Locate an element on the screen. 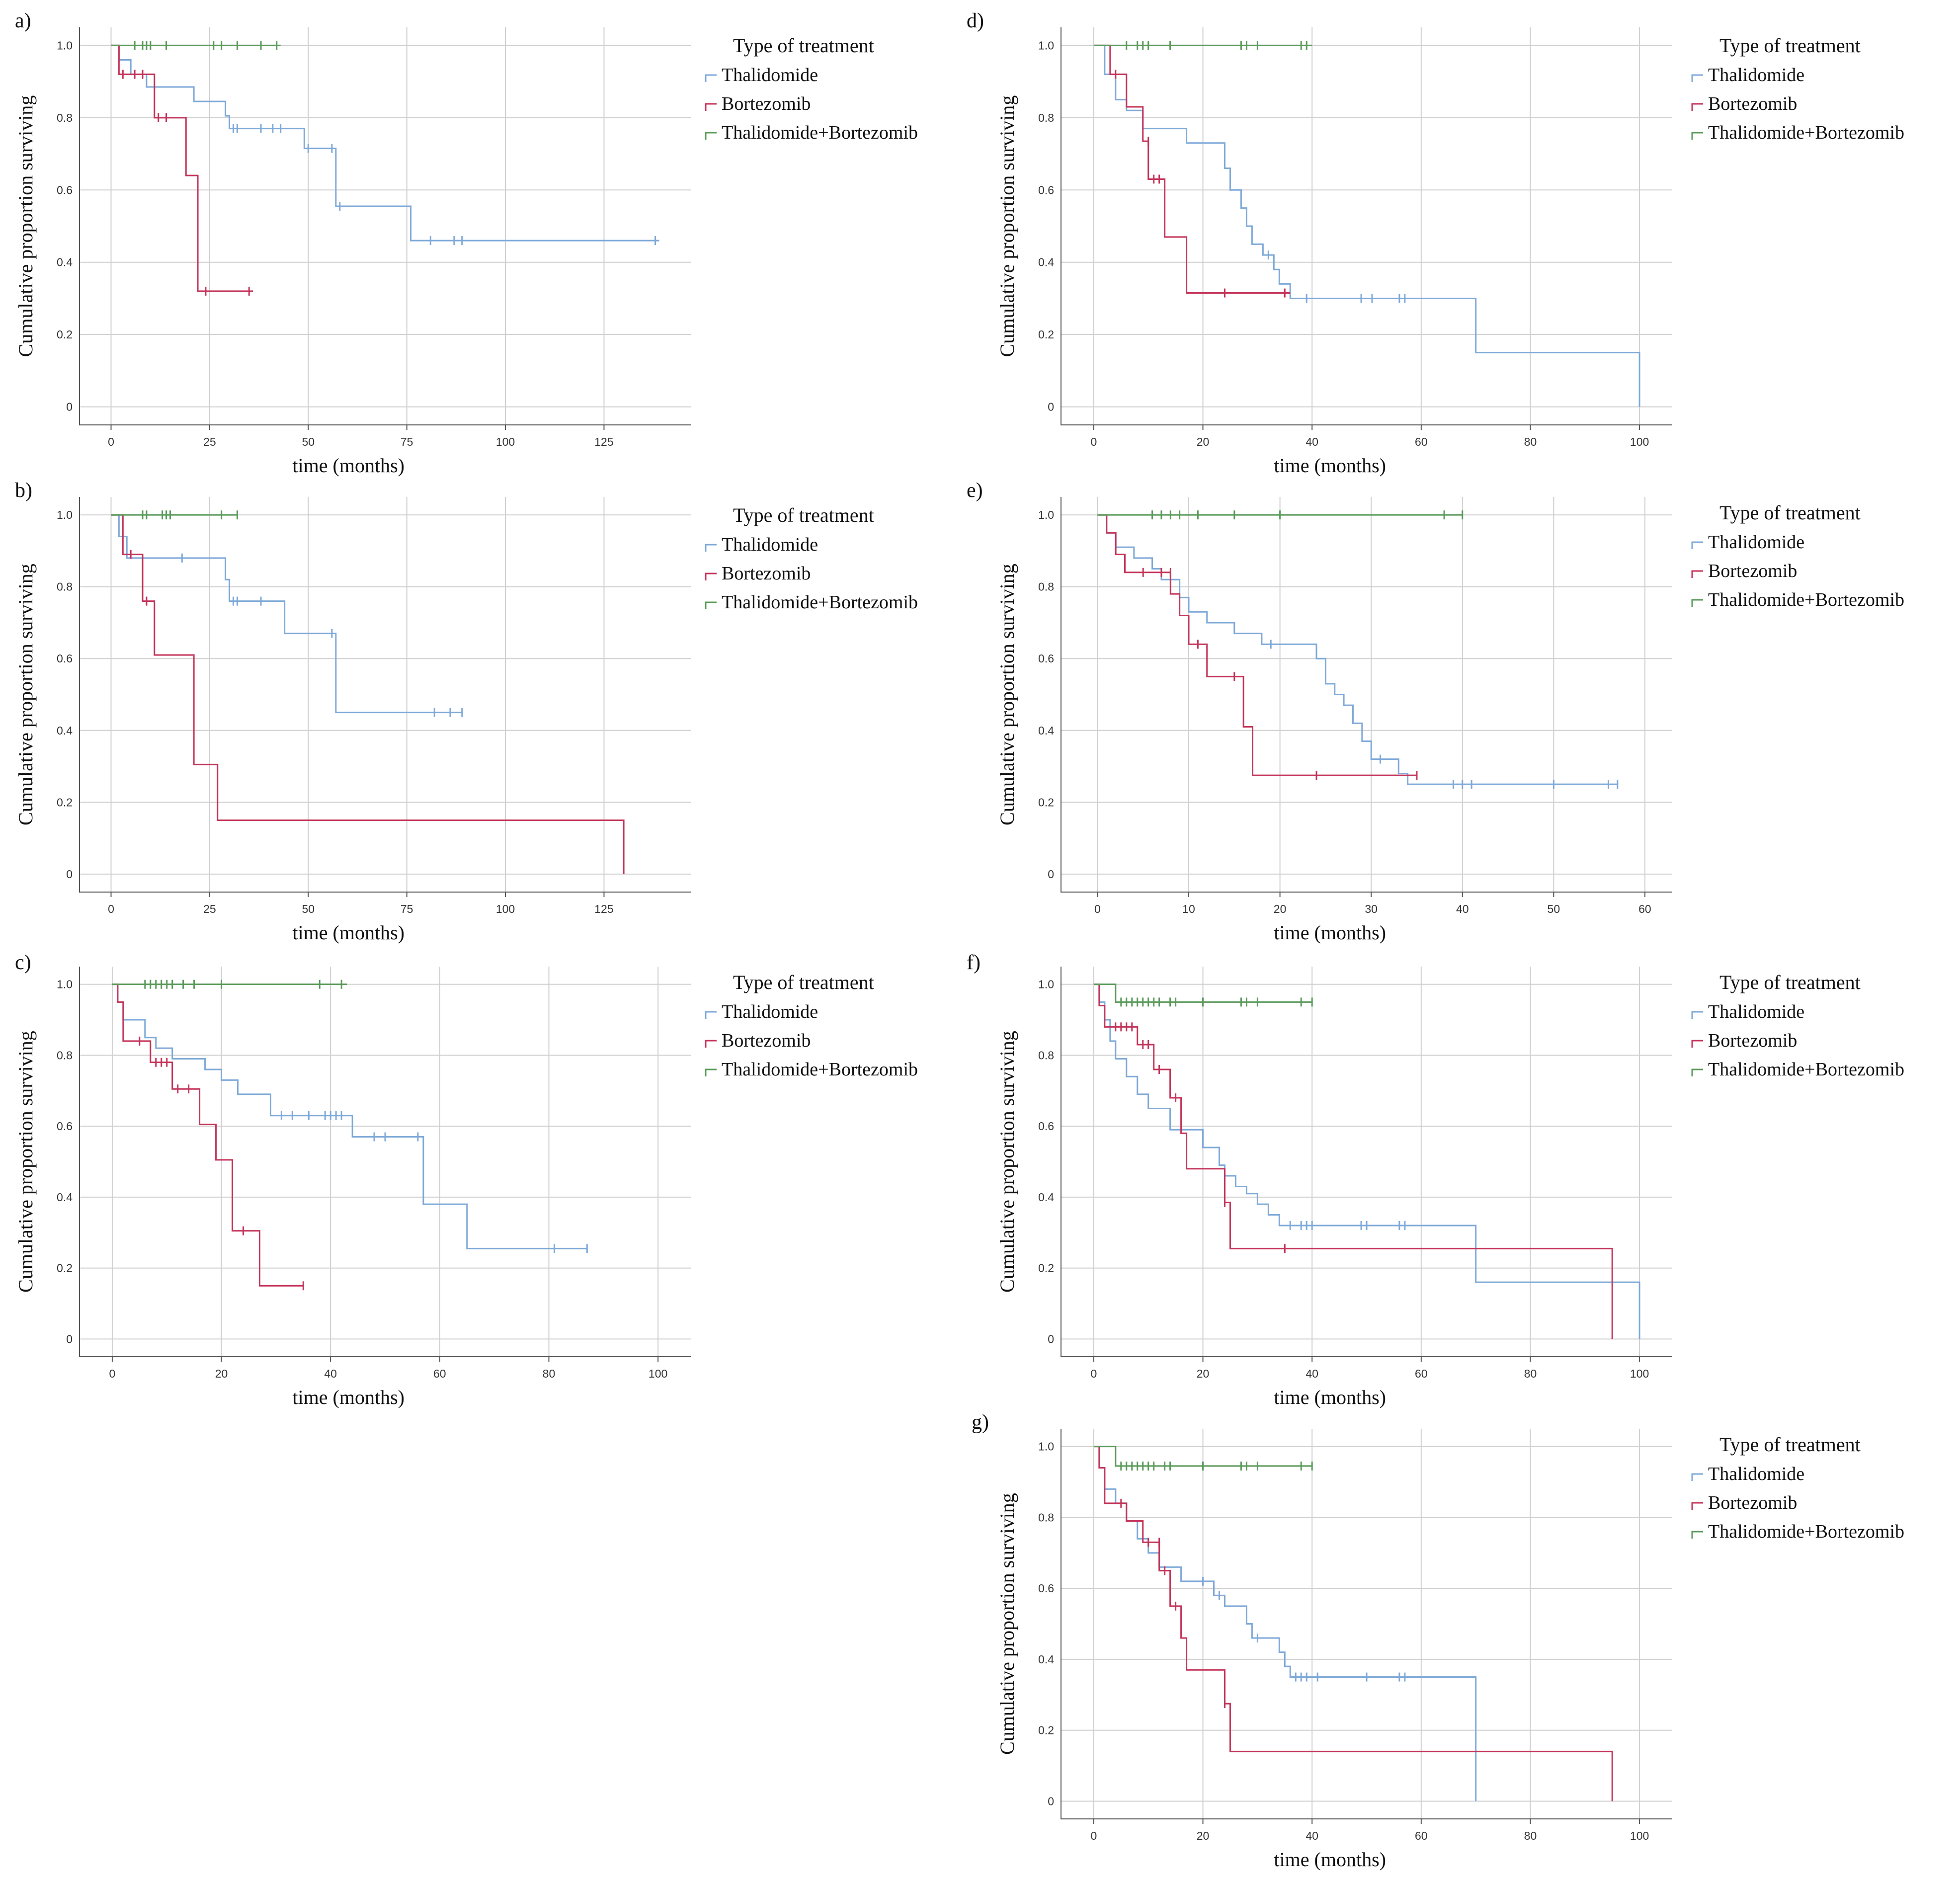 The image size is (1960, 1885). x-tick-label: 75 is located at coordinates (407, 441).